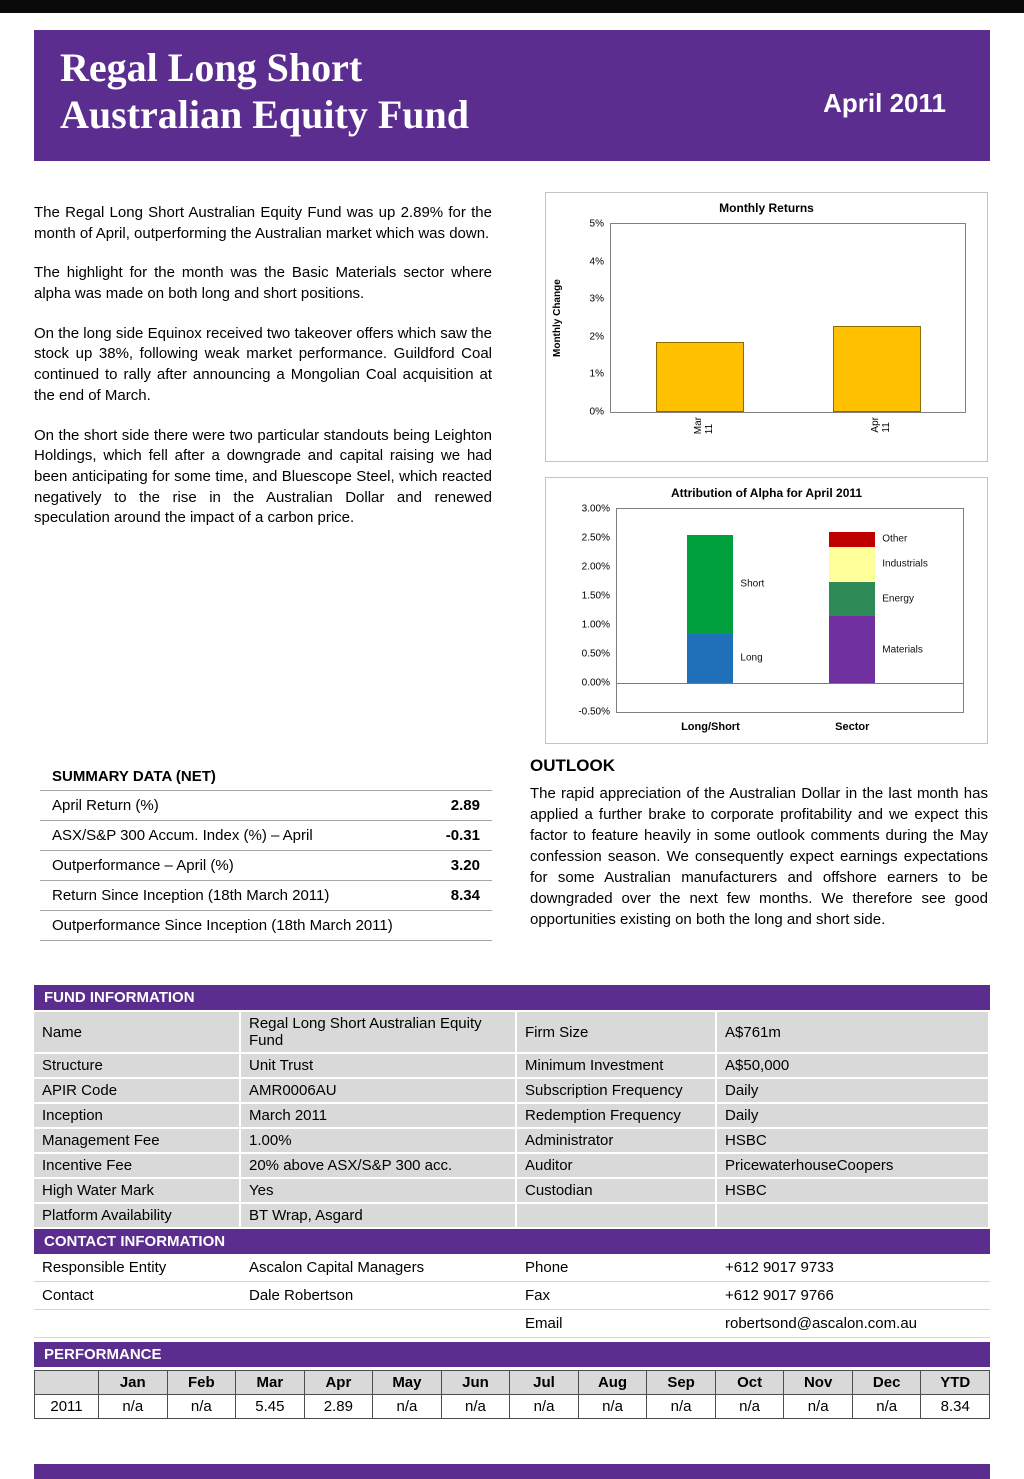 The height and width of the screenshot is (1479, 1024). Describe the element at coordinates (895, 539) in the screenshot. I see `segment-label: Other` at that location.